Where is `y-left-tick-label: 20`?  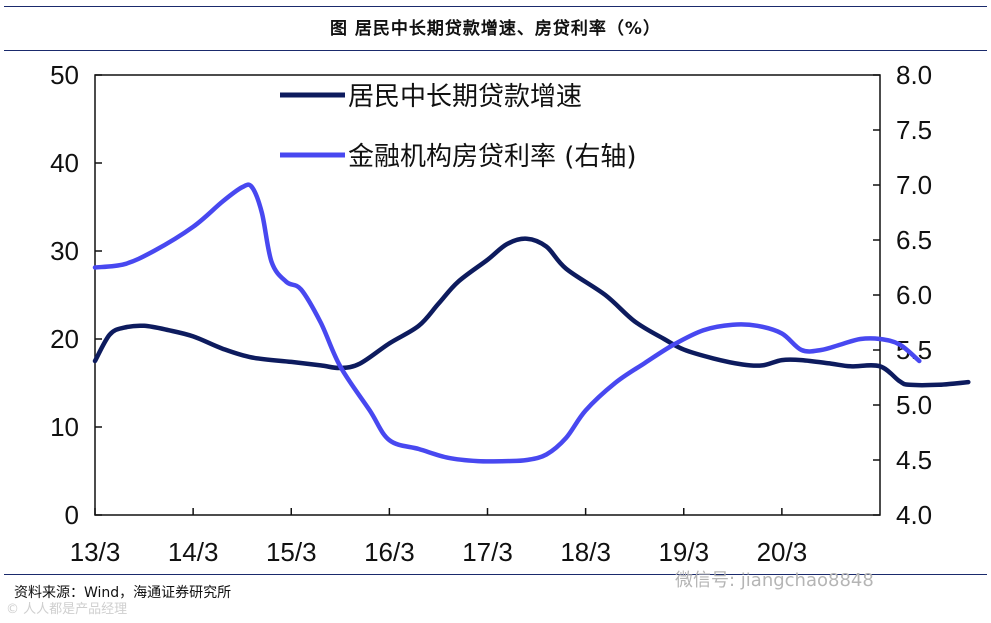
y-left-tick-label: 20 is located at coordinates (64, 339).